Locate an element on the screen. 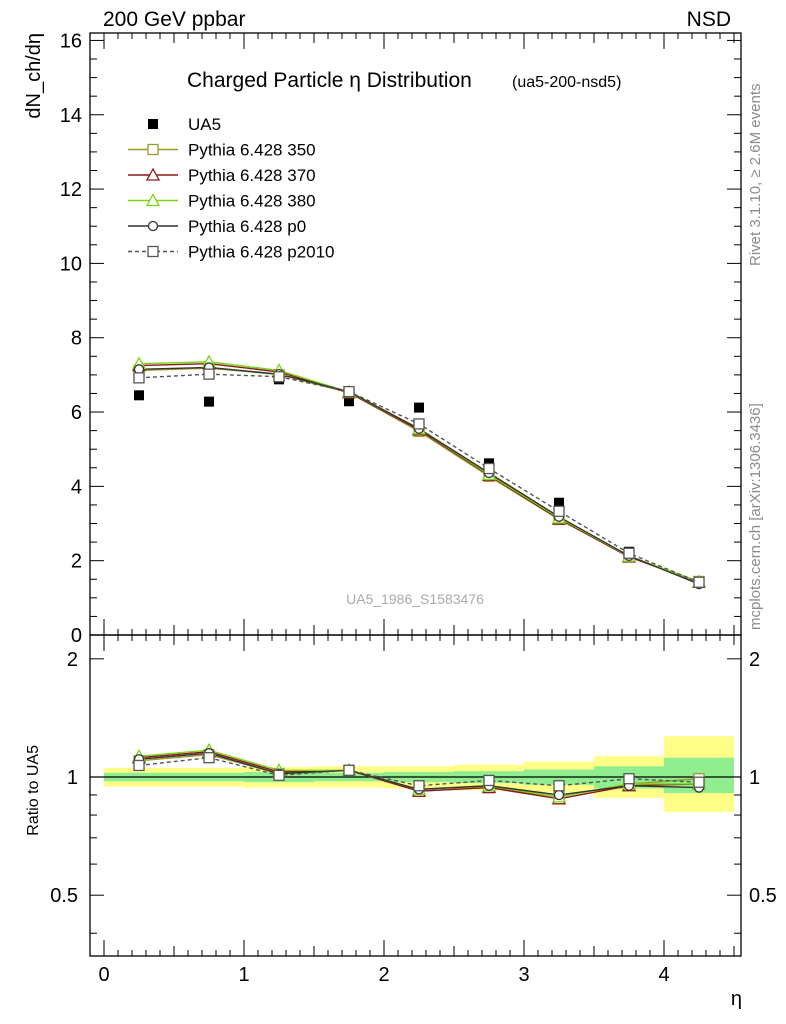 Image resolution: width=786 pixels, height=1024 pixels. chart-subtitle: (ua5-200-nsd5) is located at coordinates (566, 82).